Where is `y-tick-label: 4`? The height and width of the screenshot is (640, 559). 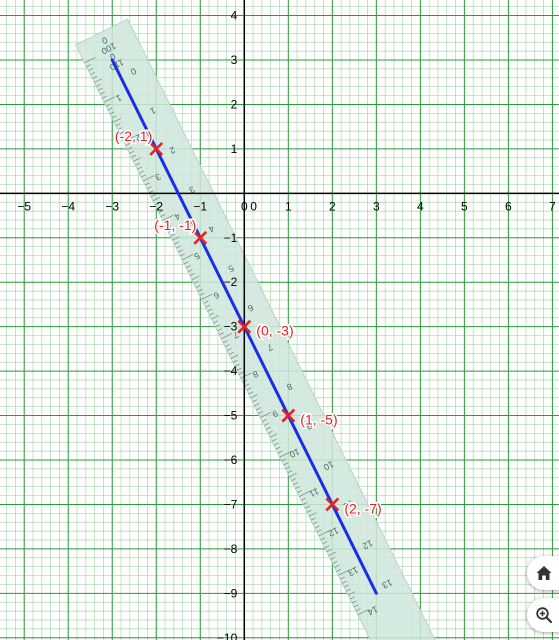
y-tick-label: 4 is located at coordinates (234, 16).